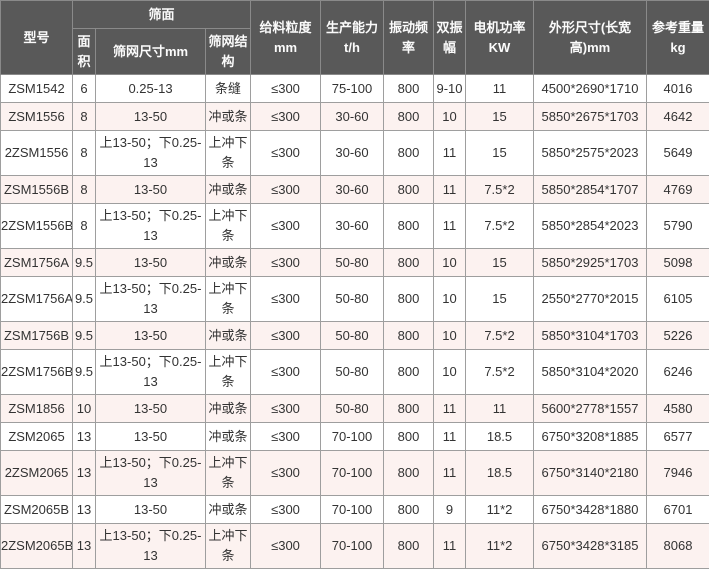 The height and width of the screenshot is (570, 709). I want to click on cell-model: ZSM1756B, so click(36, 335).